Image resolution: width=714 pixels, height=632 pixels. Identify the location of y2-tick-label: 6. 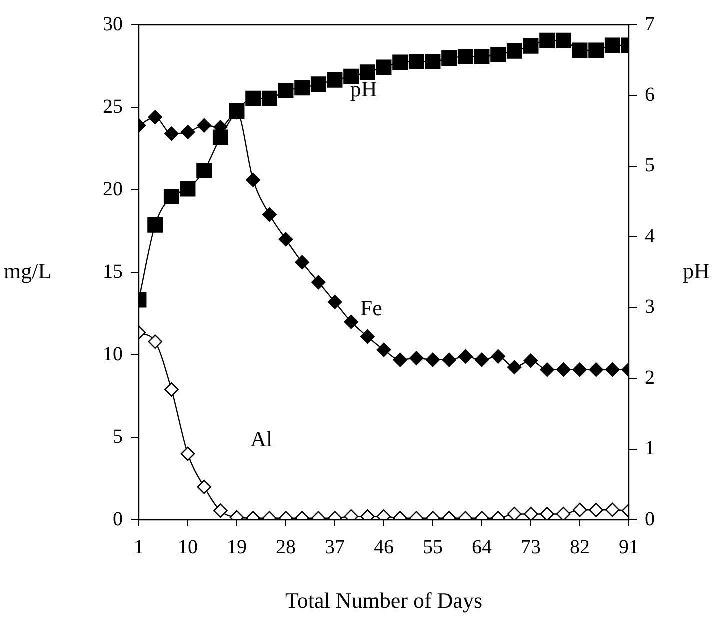
(650, 95).